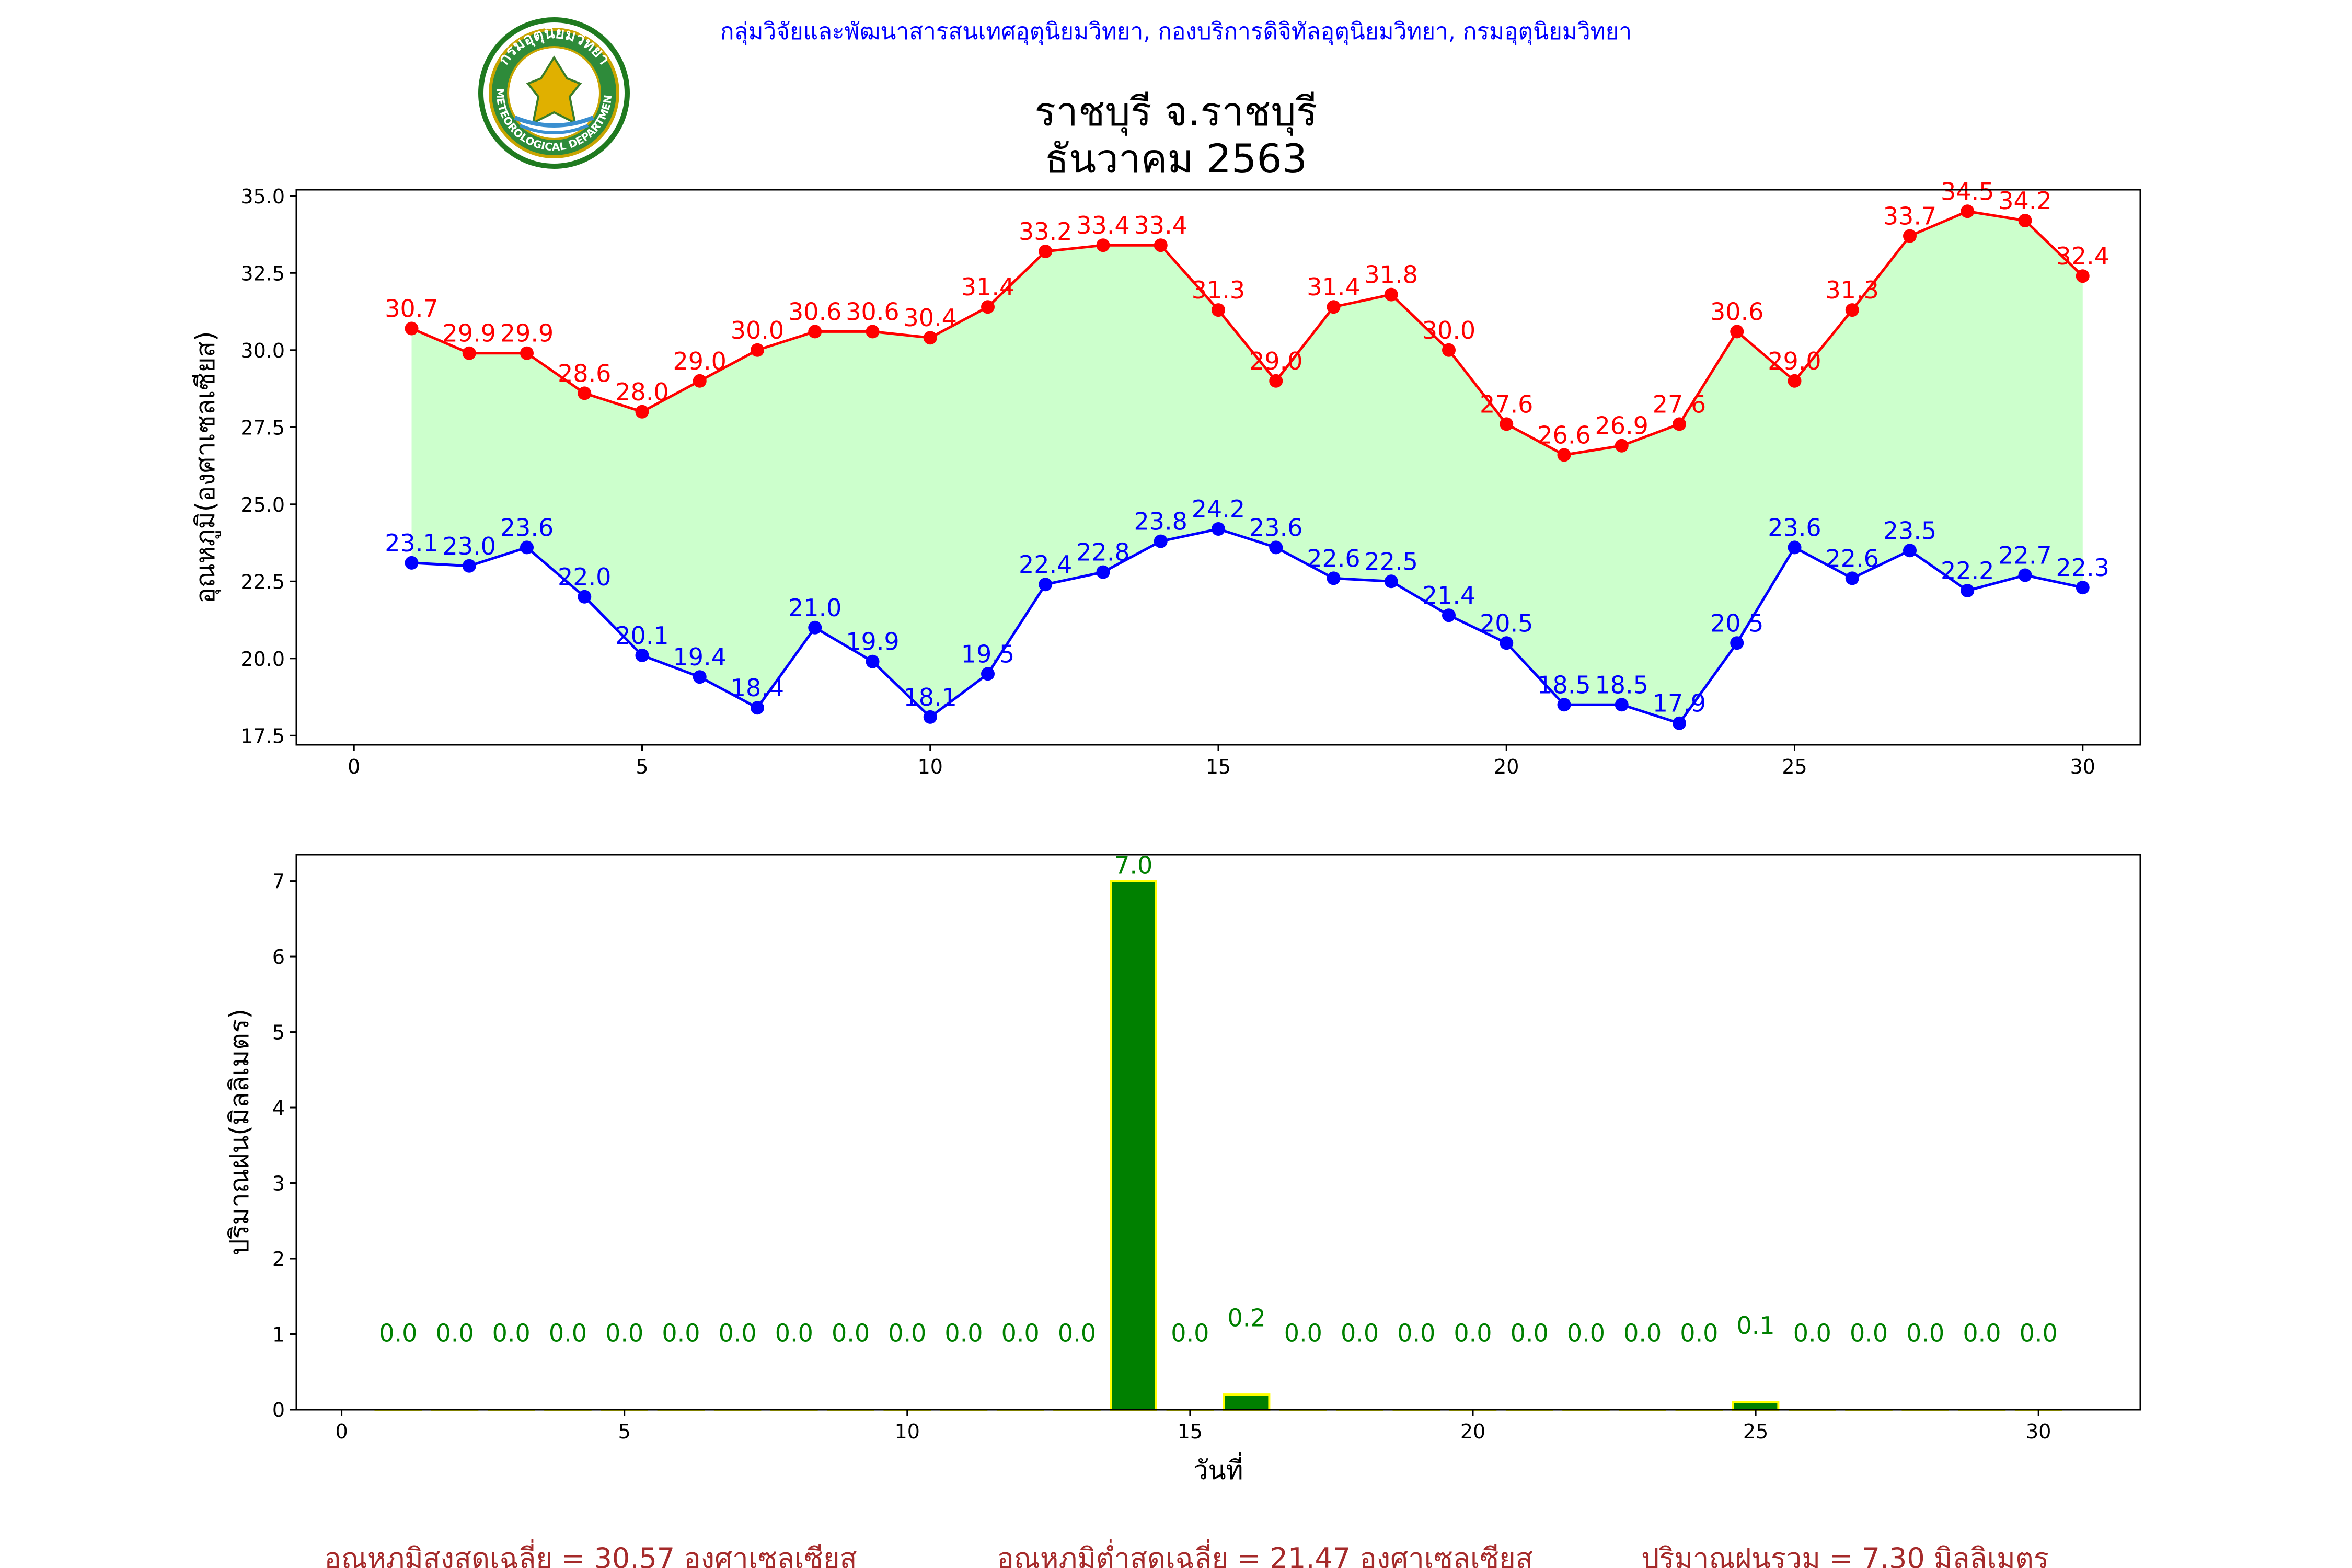  I want to click on min-temperature-label: 19.5, so click(987, 654).